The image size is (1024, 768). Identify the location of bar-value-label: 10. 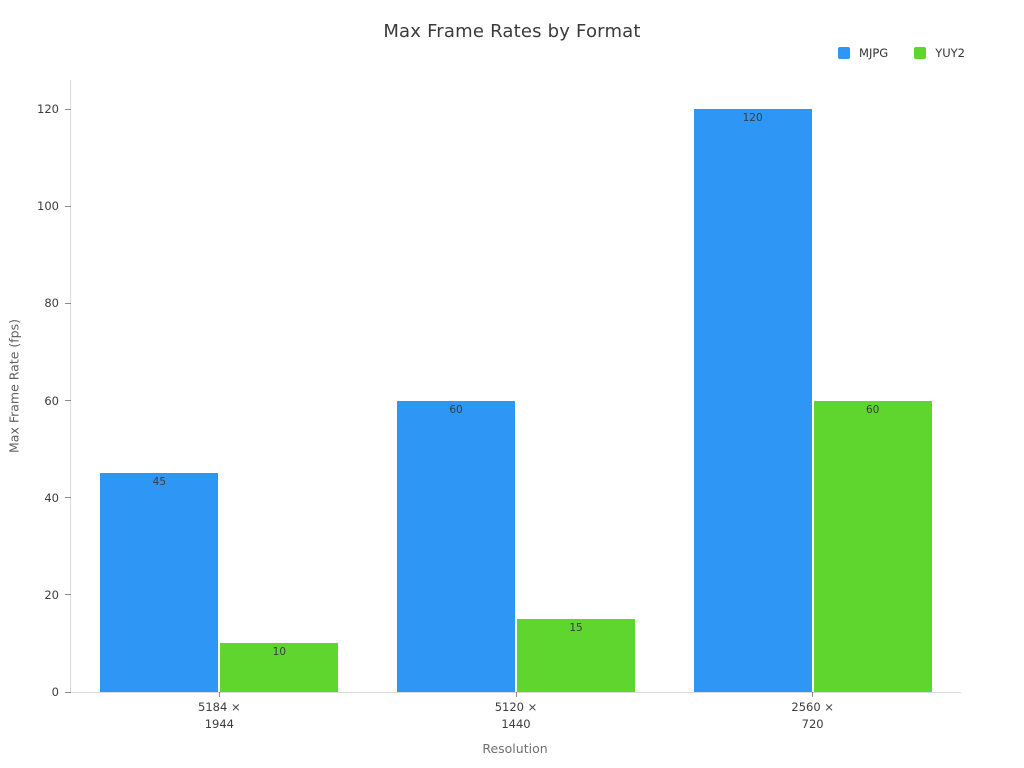
(279, 652).